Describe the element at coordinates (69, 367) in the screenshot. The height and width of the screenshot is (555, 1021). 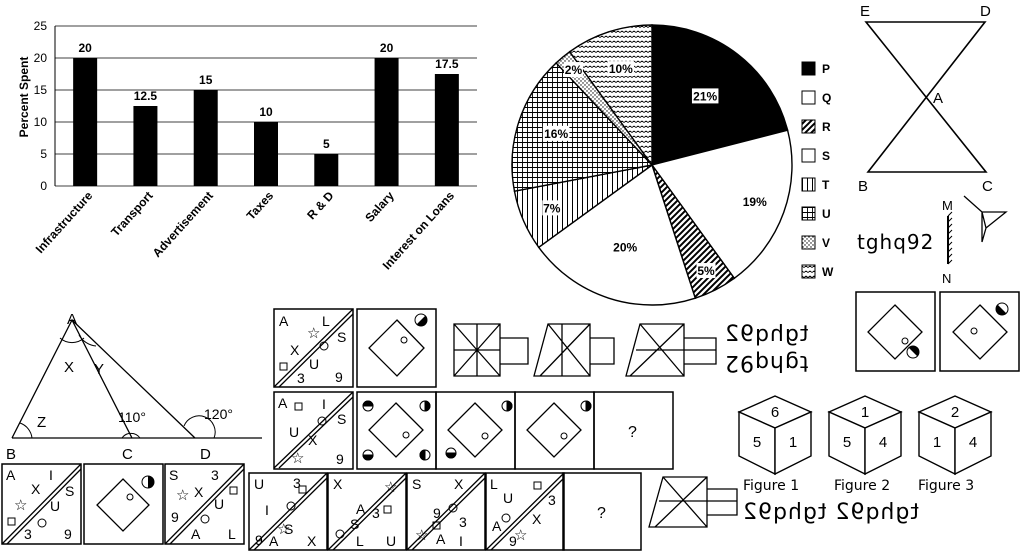
I see `tri-label-x: X` at that location.